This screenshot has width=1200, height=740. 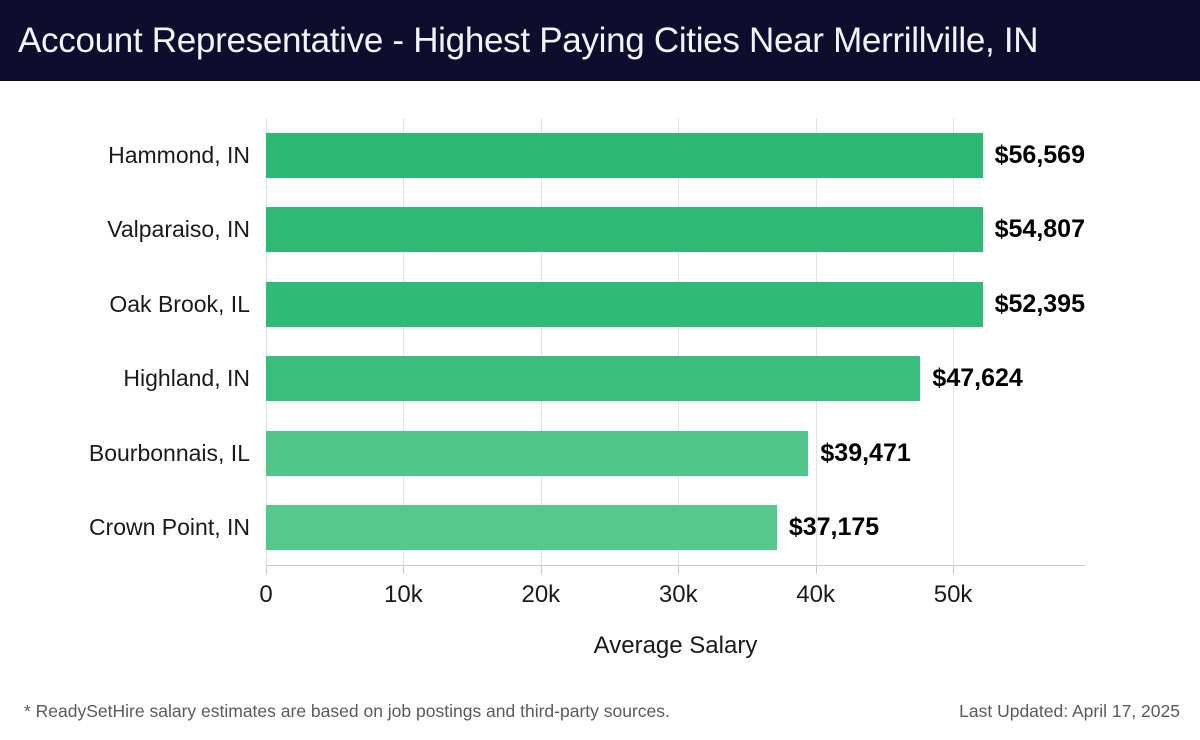 I want to click on x-axis-tick-label: 50k, so click(x=953, y=594).